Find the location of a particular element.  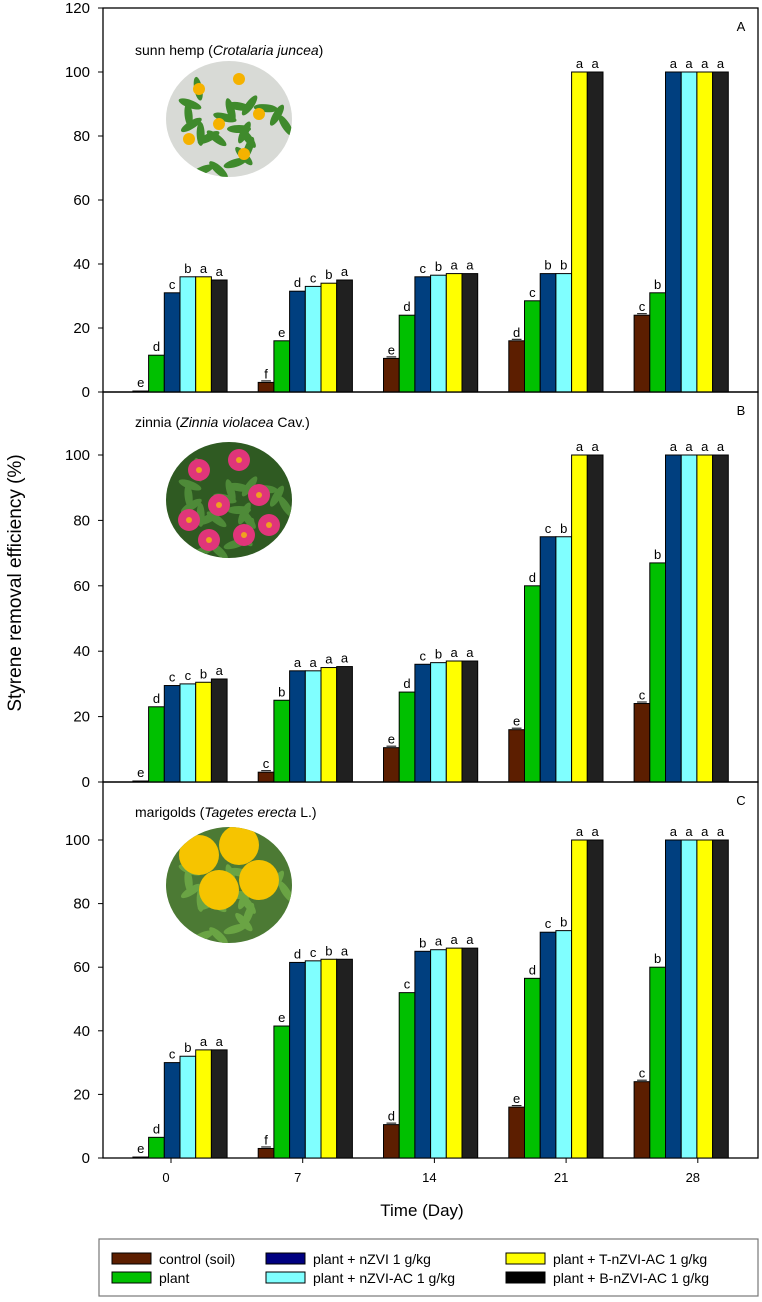

bar-group-day-14: edc b a a is located at coordinates (431, 714).